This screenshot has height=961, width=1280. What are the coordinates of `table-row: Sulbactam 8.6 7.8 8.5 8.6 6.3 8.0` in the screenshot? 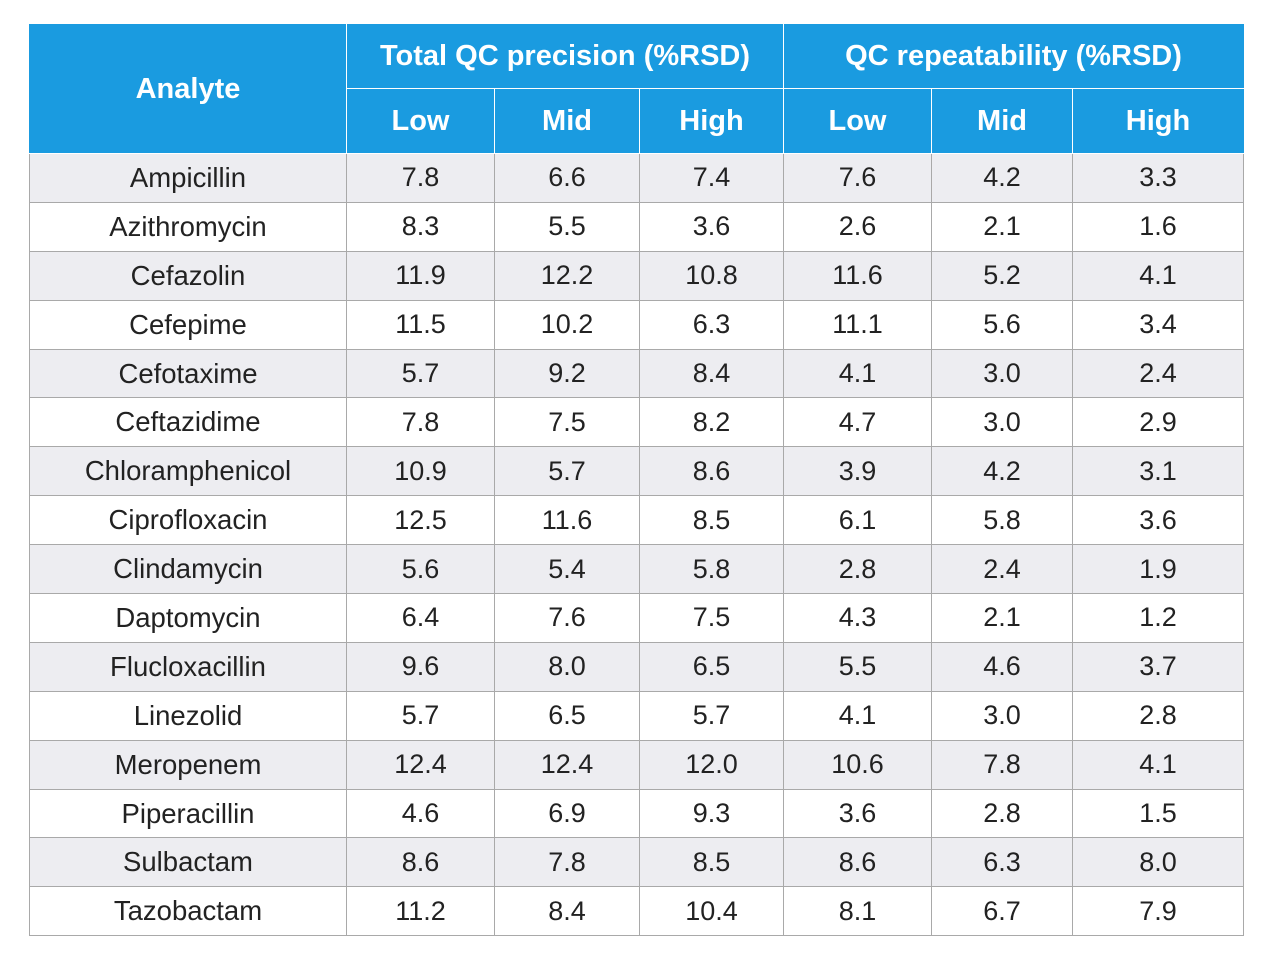 It's located at (637, 862).